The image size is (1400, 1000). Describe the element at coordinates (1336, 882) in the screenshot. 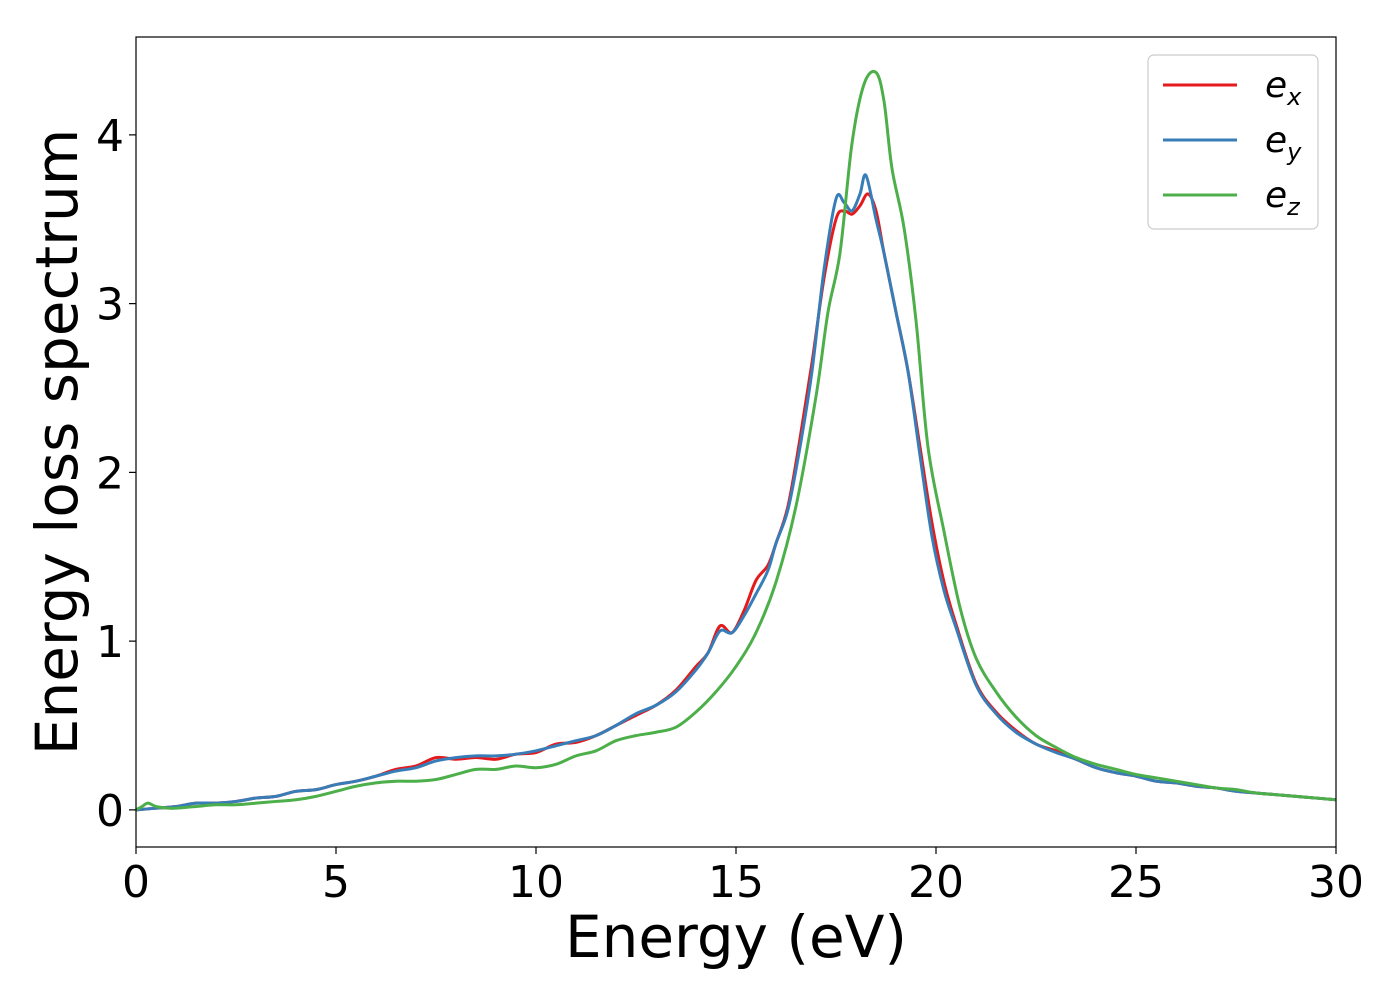

I see `x-tick-label: 30` at that location.